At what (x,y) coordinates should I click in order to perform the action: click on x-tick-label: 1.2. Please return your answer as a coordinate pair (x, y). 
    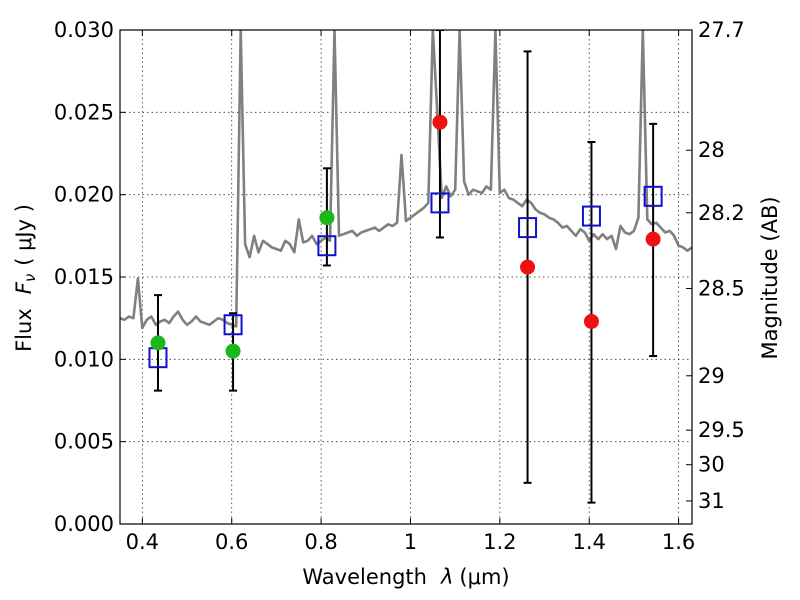
    Looking at the image, I should click on (499, 542).